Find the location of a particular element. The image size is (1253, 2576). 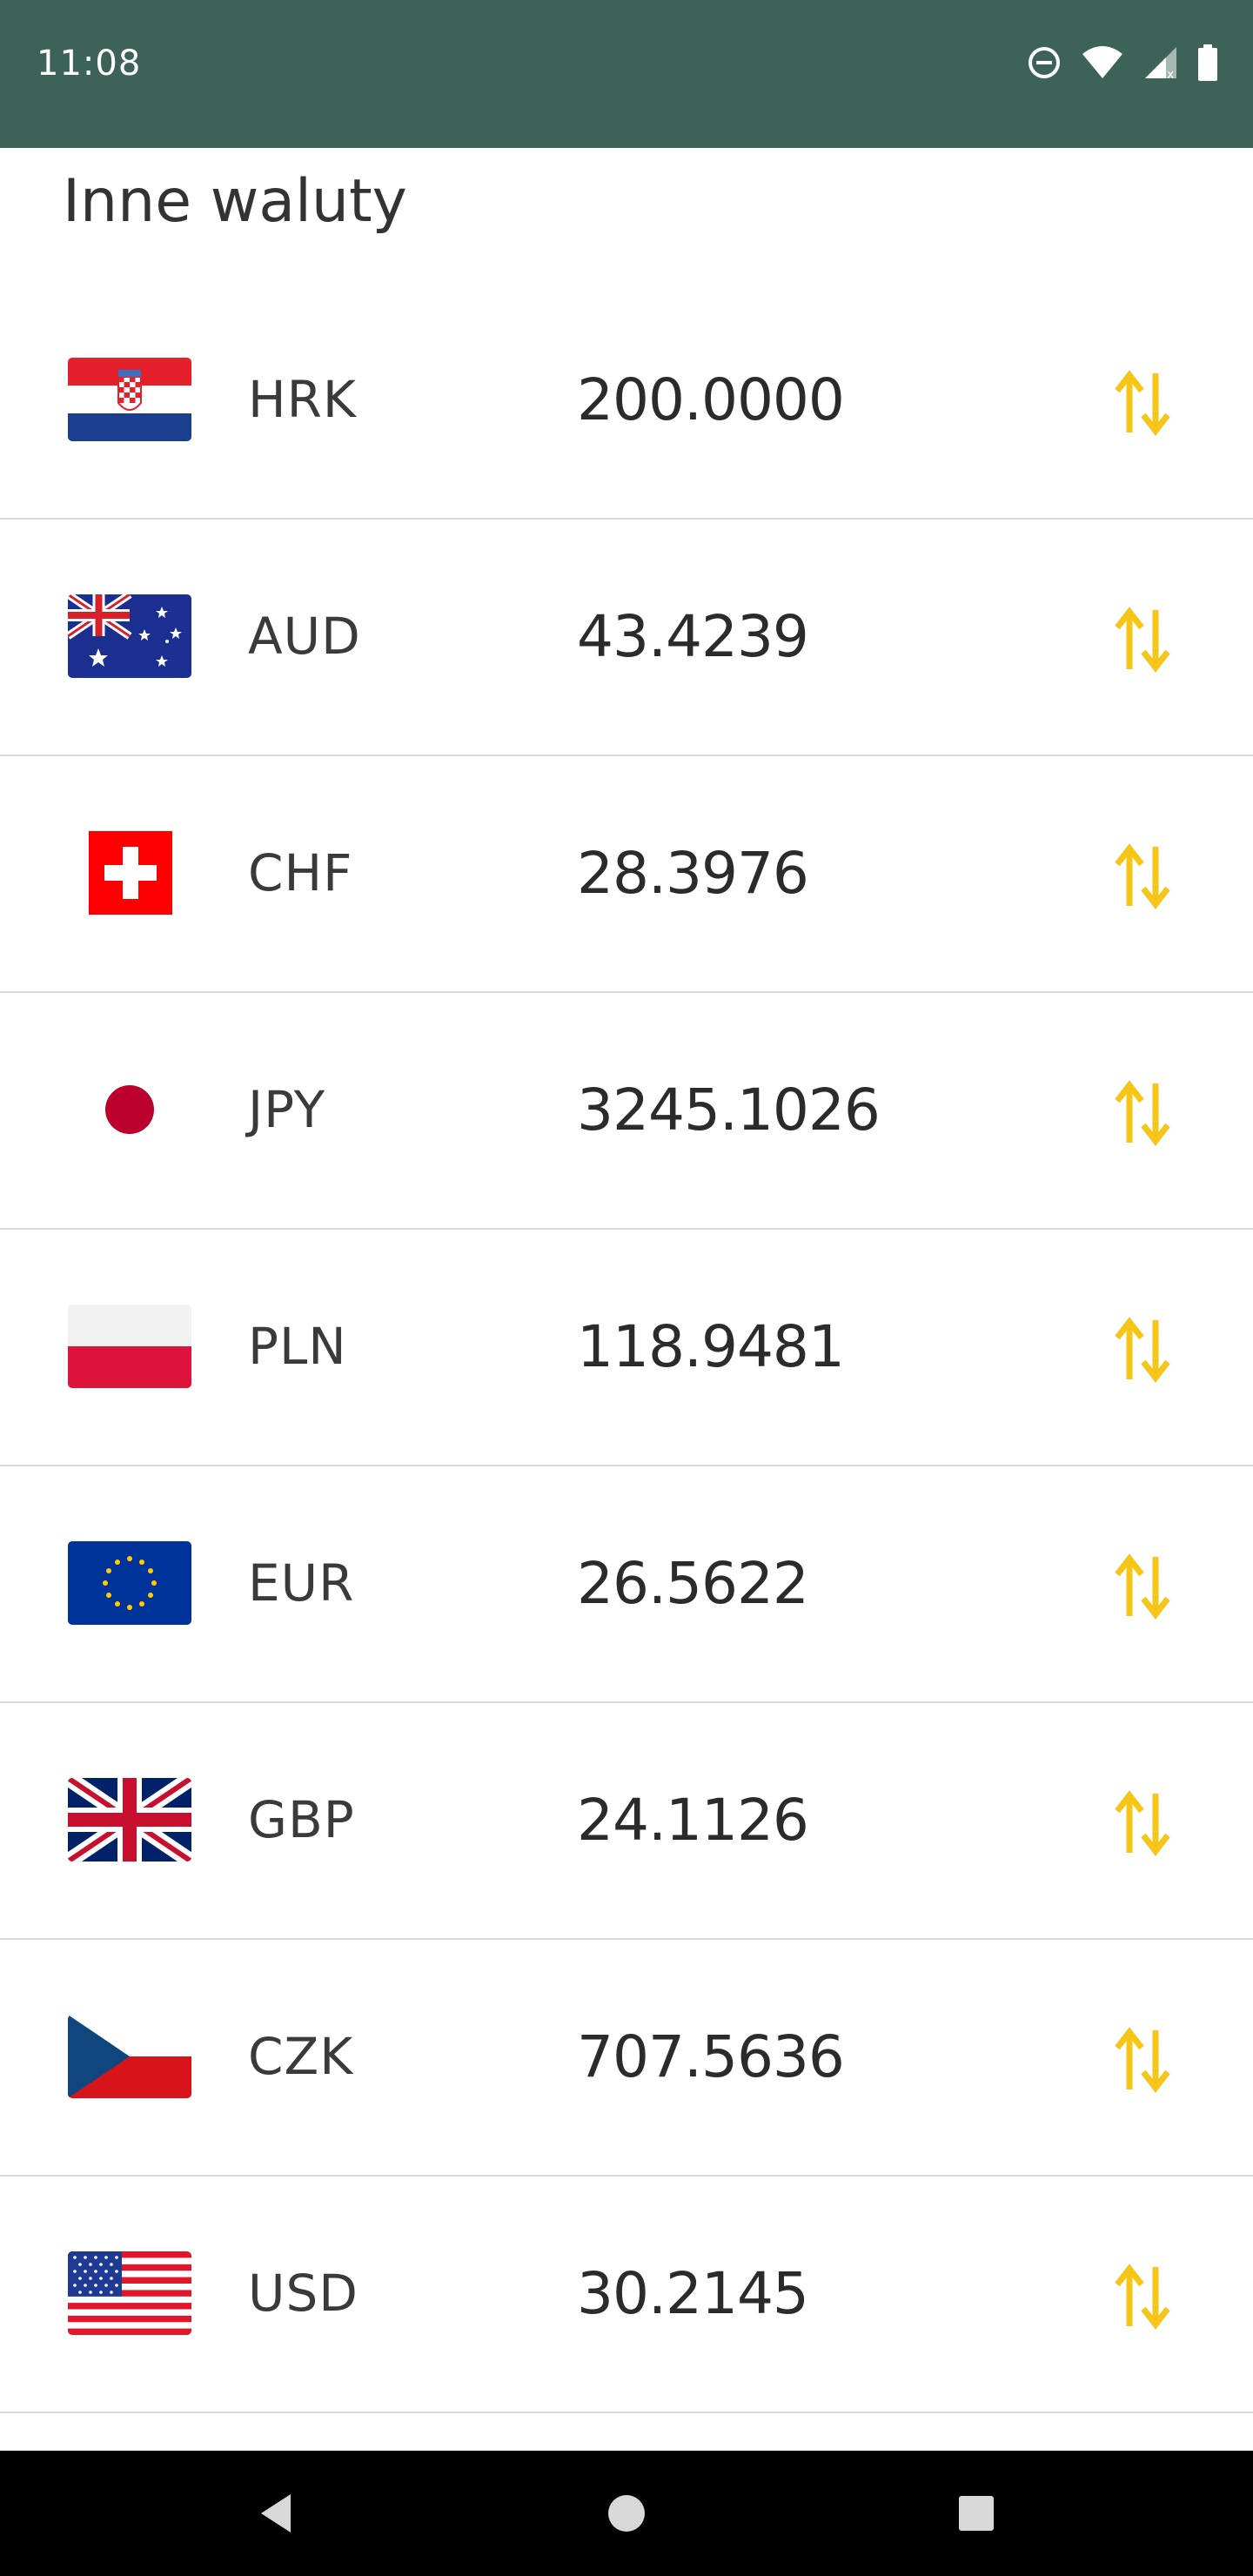

currency-row-jpy: JPY 3245.1026 is located at coordinates (626, 1111).